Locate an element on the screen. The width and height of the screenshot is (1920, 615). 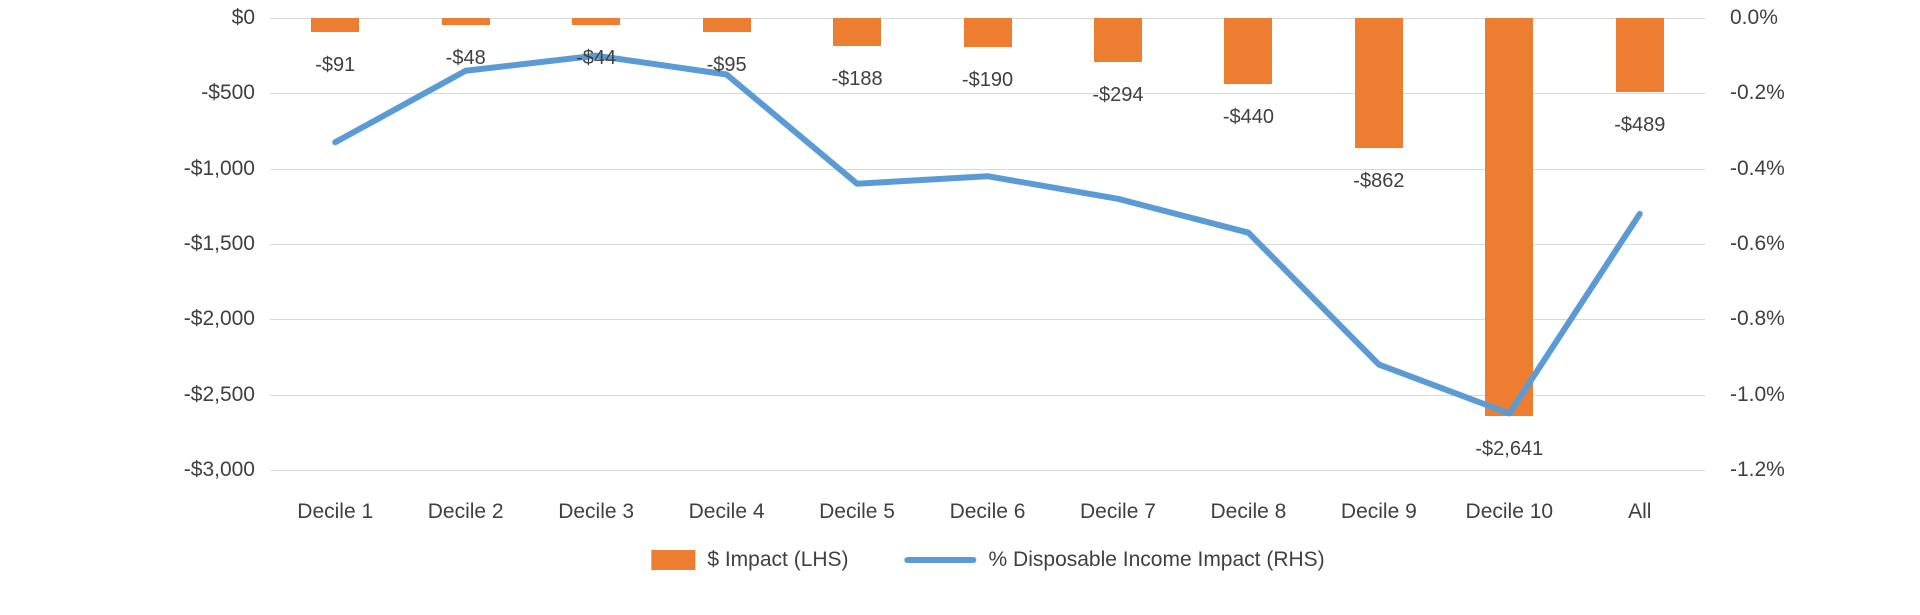
y-axis-right-tick: -0.6% is located at coordinates (1757, 243).